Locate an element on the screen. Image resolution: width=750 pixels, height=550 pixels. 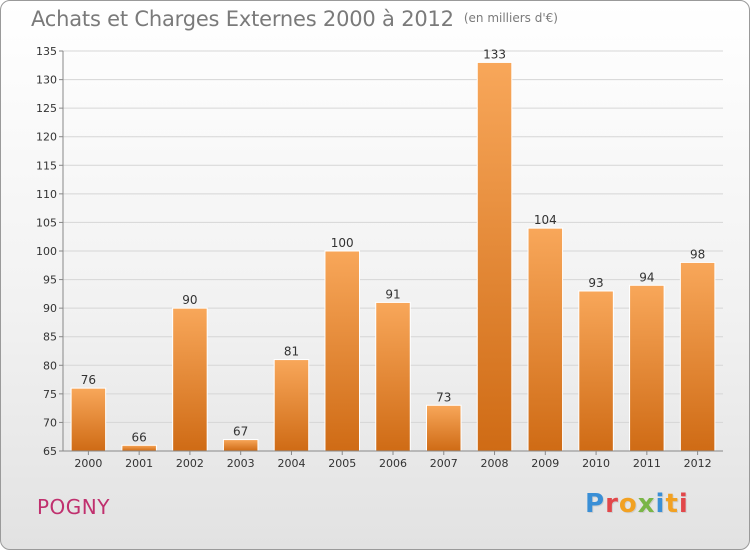
x-tick-label: 2007 is located at coordinates (444, 463).